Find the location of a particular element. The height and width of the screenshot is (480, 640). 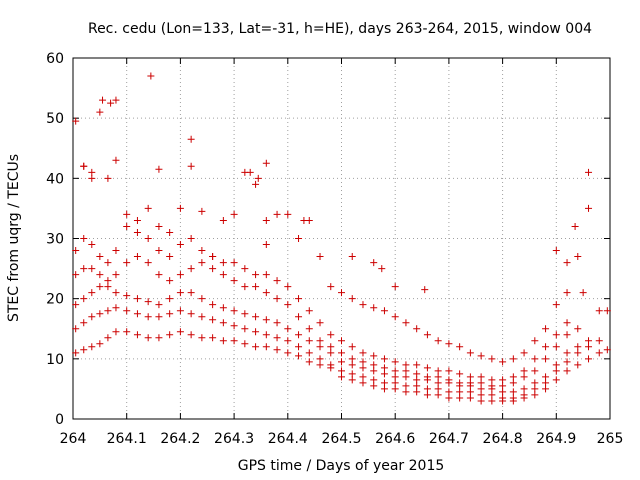

y-tick-label: 20 is located at coordinates (55, 300).